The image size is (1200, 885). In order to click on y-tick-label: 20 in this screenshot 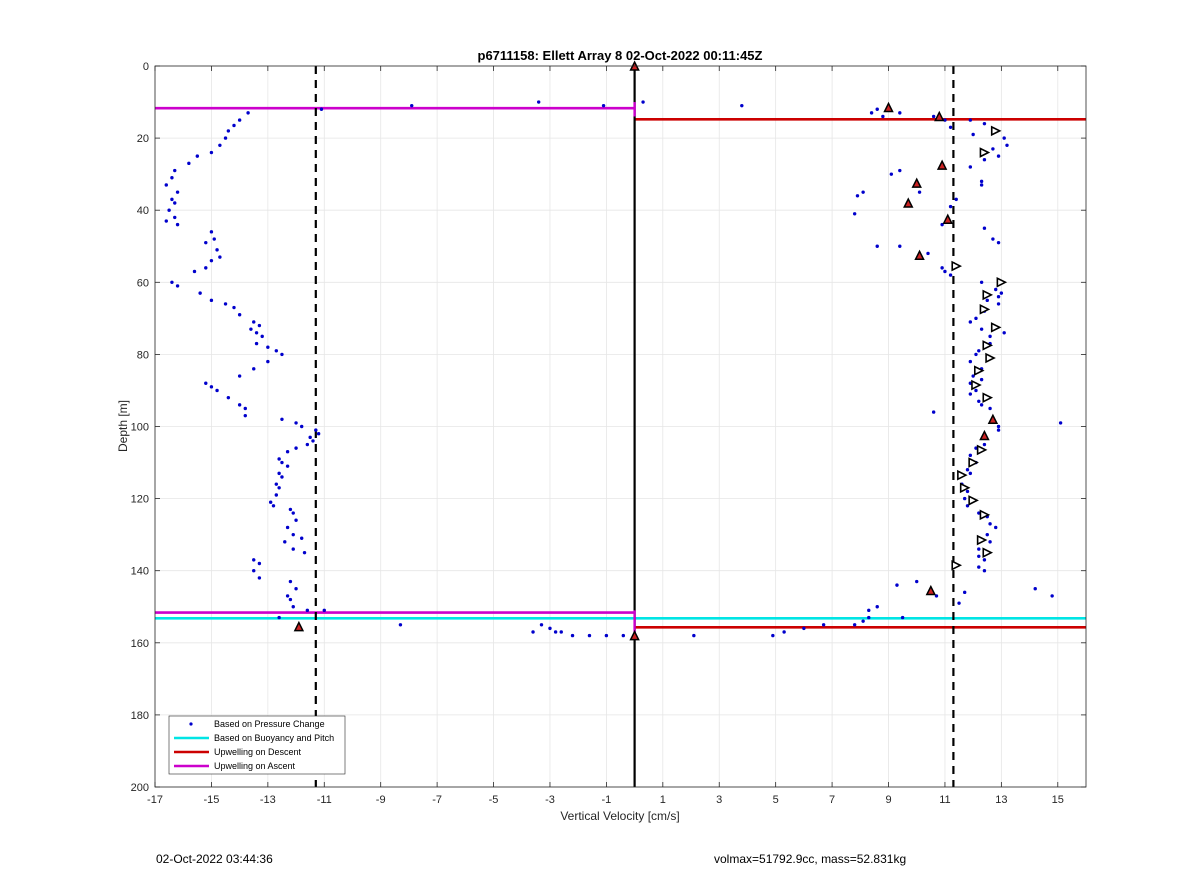, I will do `click(143, 139)`.